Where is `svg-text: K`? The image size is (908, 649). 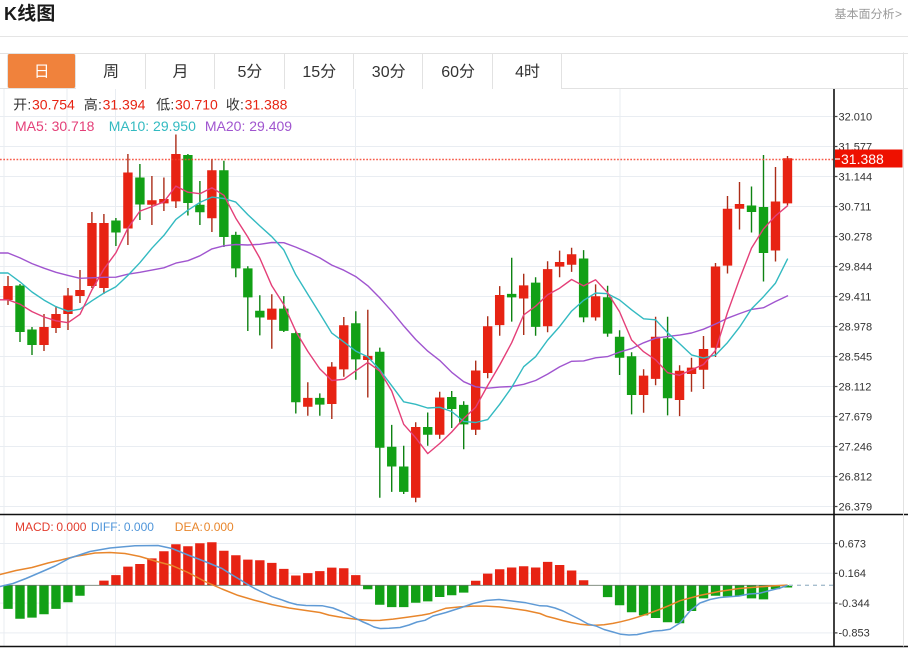 svg-text: K is located at coordinates (10, 14).